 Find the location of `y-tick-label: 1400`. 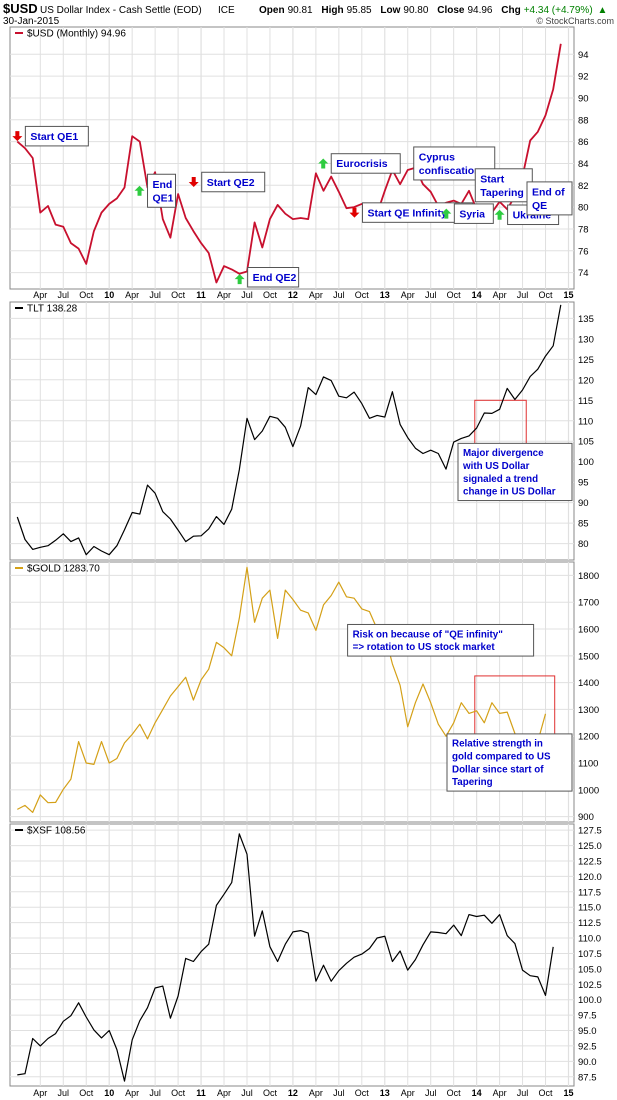

y-tick-label: 1400 is located at coordinates (588, 683).